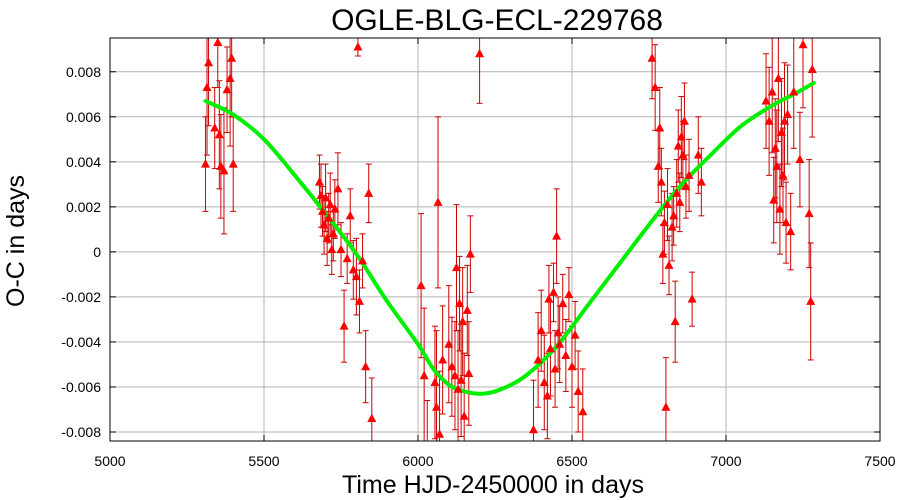 The width and height of the screenshot is (900, 500). Describe the element at coordinates (81, 297) in the screenshot. I see `y-tick-label: -0.002` at that location.